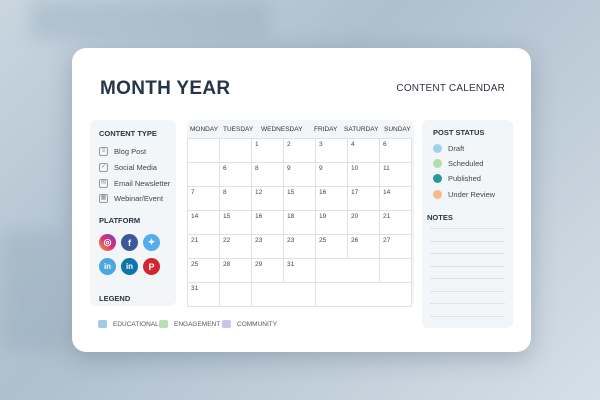 The image size is (600, 400). I want to click on label: Email Newsletter, so click(142, 183).